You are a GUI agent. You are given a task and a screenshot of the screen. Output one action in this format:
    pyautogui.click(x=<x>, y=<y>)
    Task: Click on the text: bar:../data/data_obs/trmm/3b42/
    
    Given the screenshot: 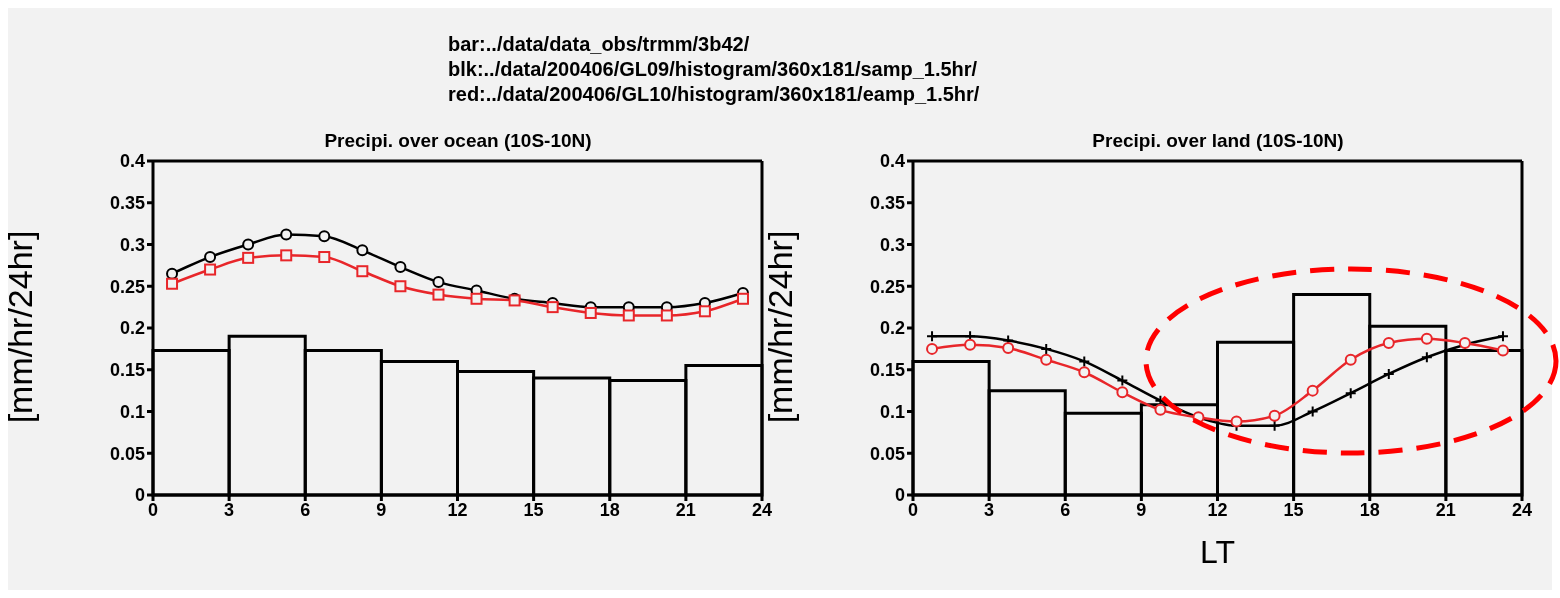 What is the action you would take?
    pyautogui.click(x=599, y=44)
    